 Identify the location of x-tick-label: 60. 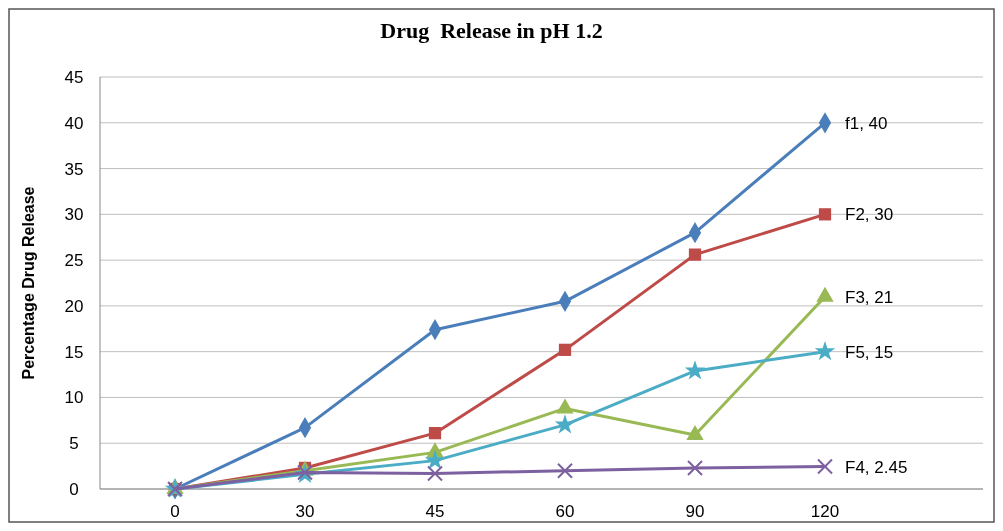
(565, 511).